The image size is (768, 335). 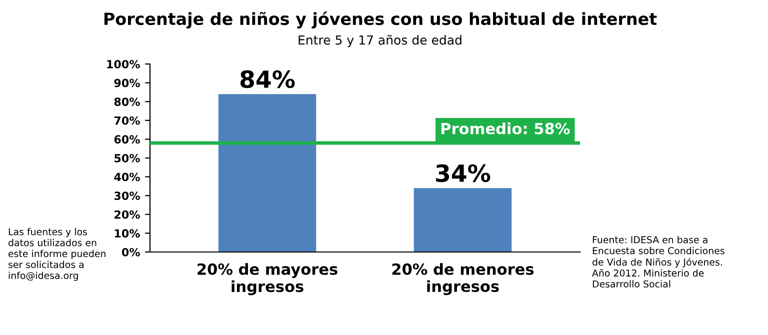 I want to click on chart-title: Porcentaje de niños y jóvenes con uso habitual de internet, so click(x=380, y=20).